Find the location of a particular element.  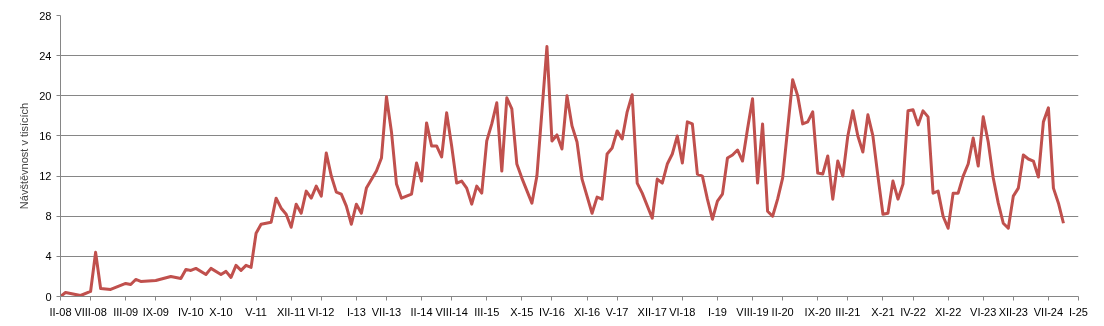

x-tick-label: XII-11 is located at coordinates (291, 311).